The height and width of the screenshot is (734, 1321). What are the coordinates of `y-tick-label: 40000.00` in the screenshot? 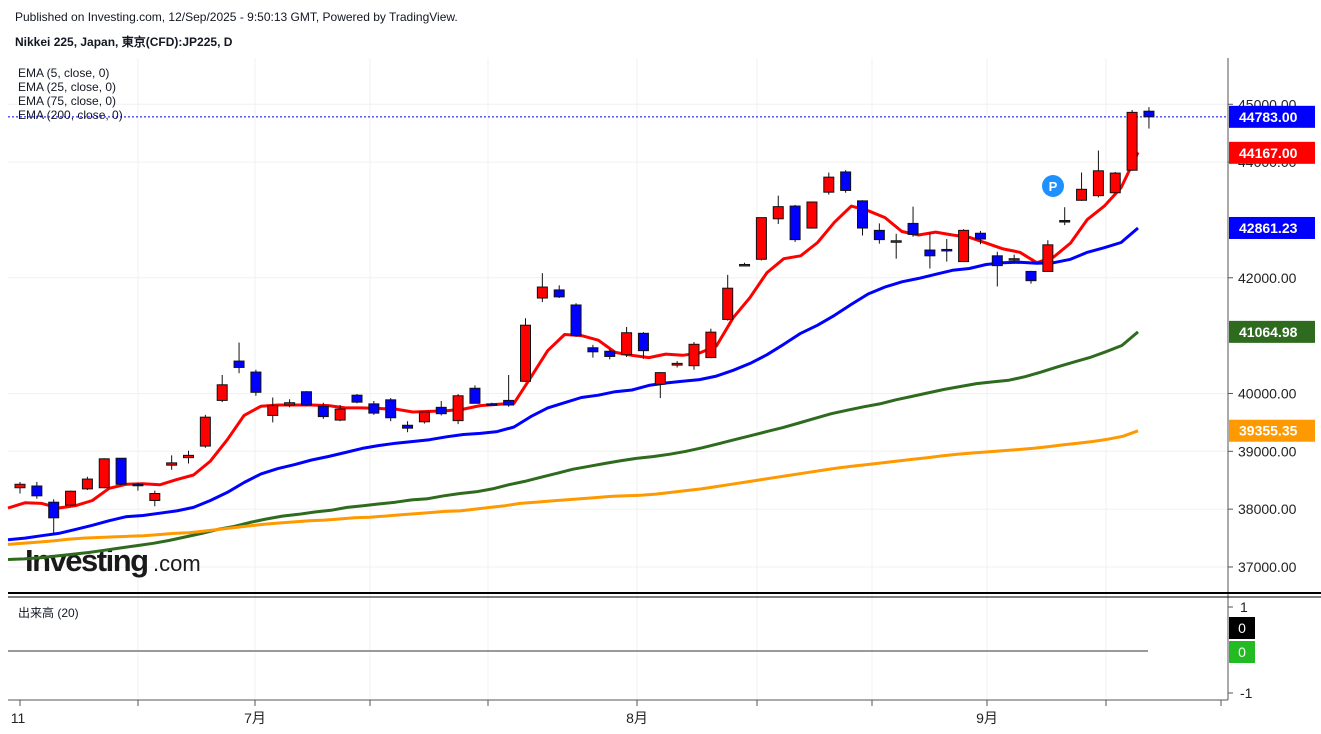 It's located at (1267, 393).